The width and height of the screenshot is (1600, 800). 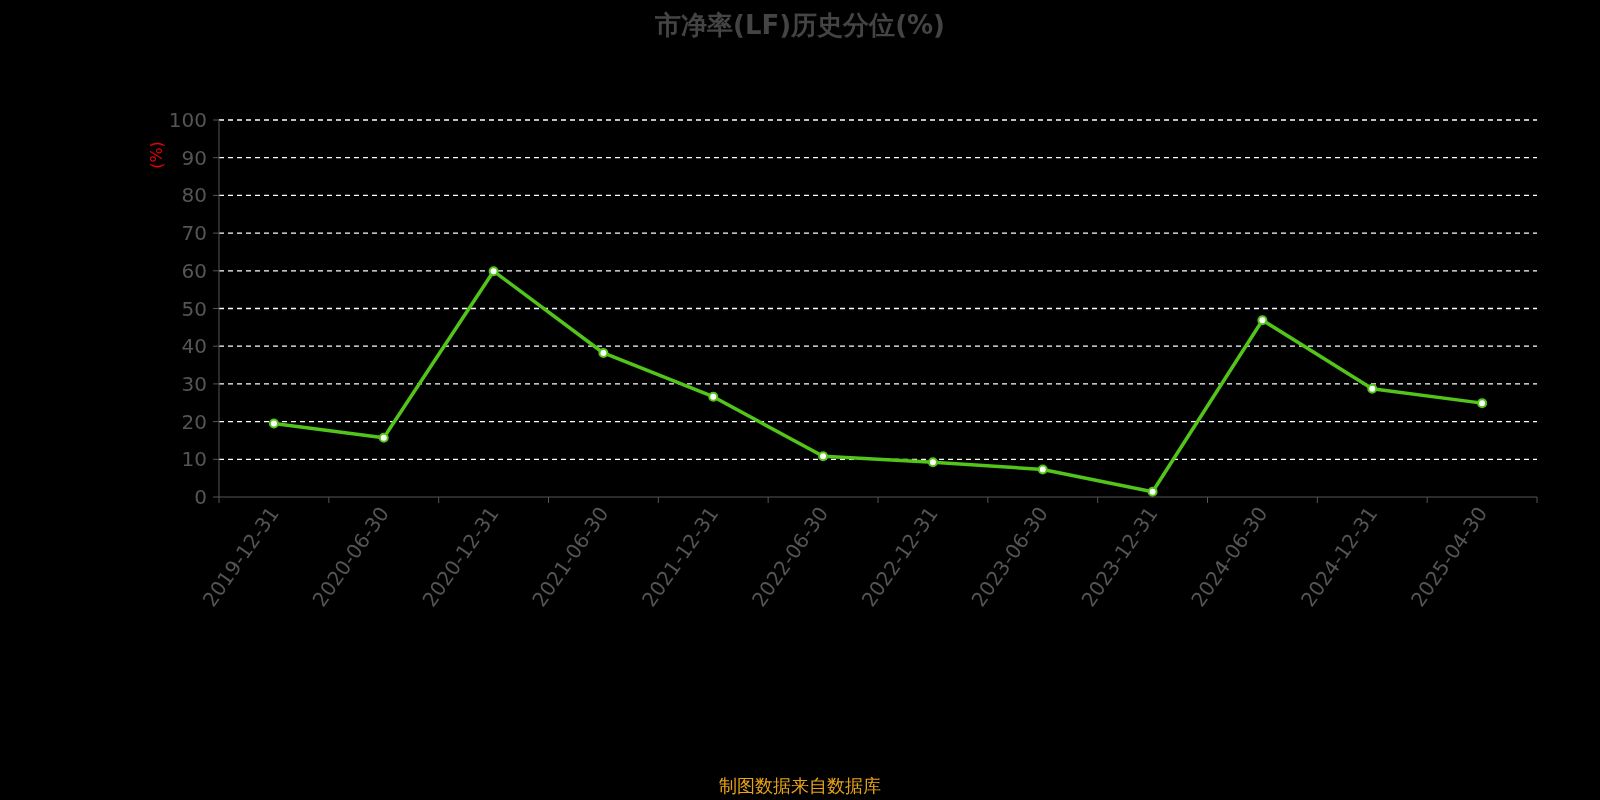 I want to click on y-tick-label: 60, so click(x=194, y=270).